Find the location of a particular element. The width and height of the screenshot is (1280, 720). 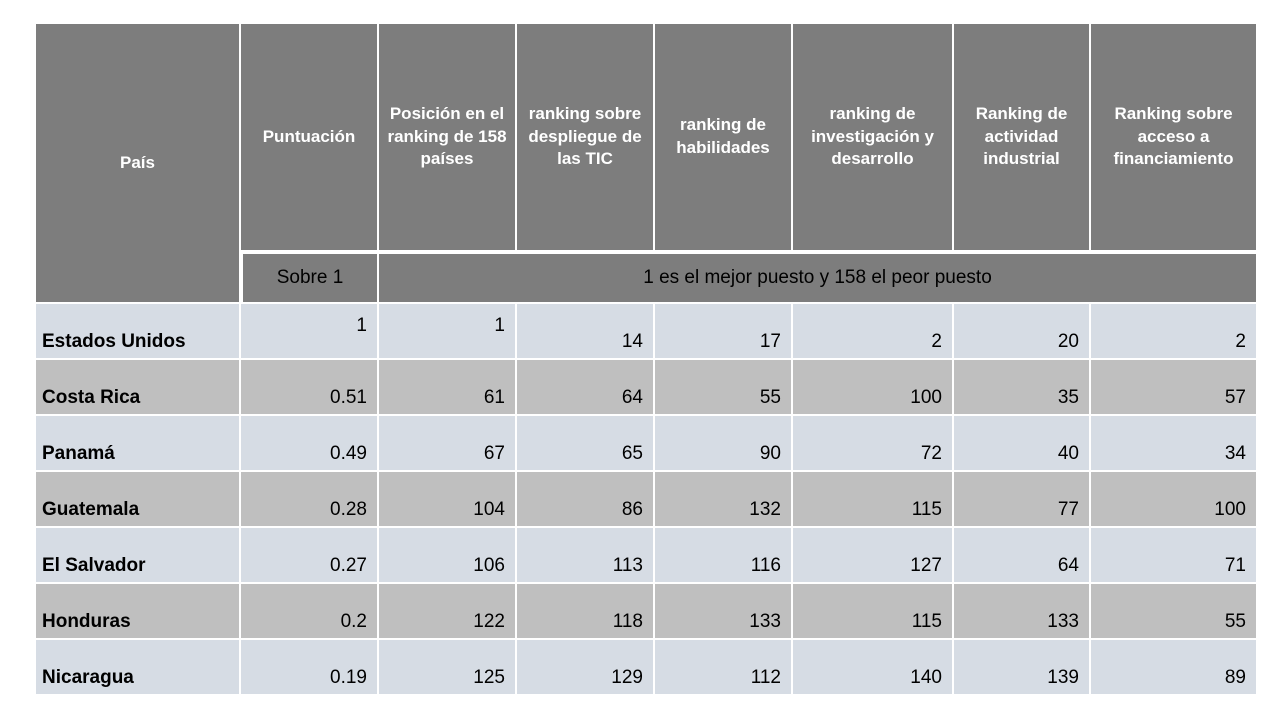

table-row-costa-rica: Costa Rica 0.51 61 64 55 100 35 57 is located at coordinates (646, 387).